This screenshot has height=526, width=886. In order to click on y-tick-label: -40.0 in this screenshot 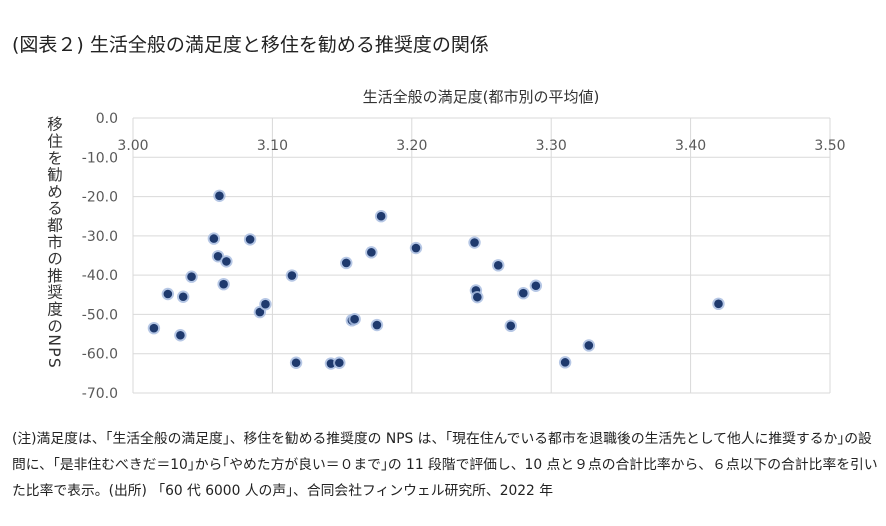, I will do `click(100, 276)`.